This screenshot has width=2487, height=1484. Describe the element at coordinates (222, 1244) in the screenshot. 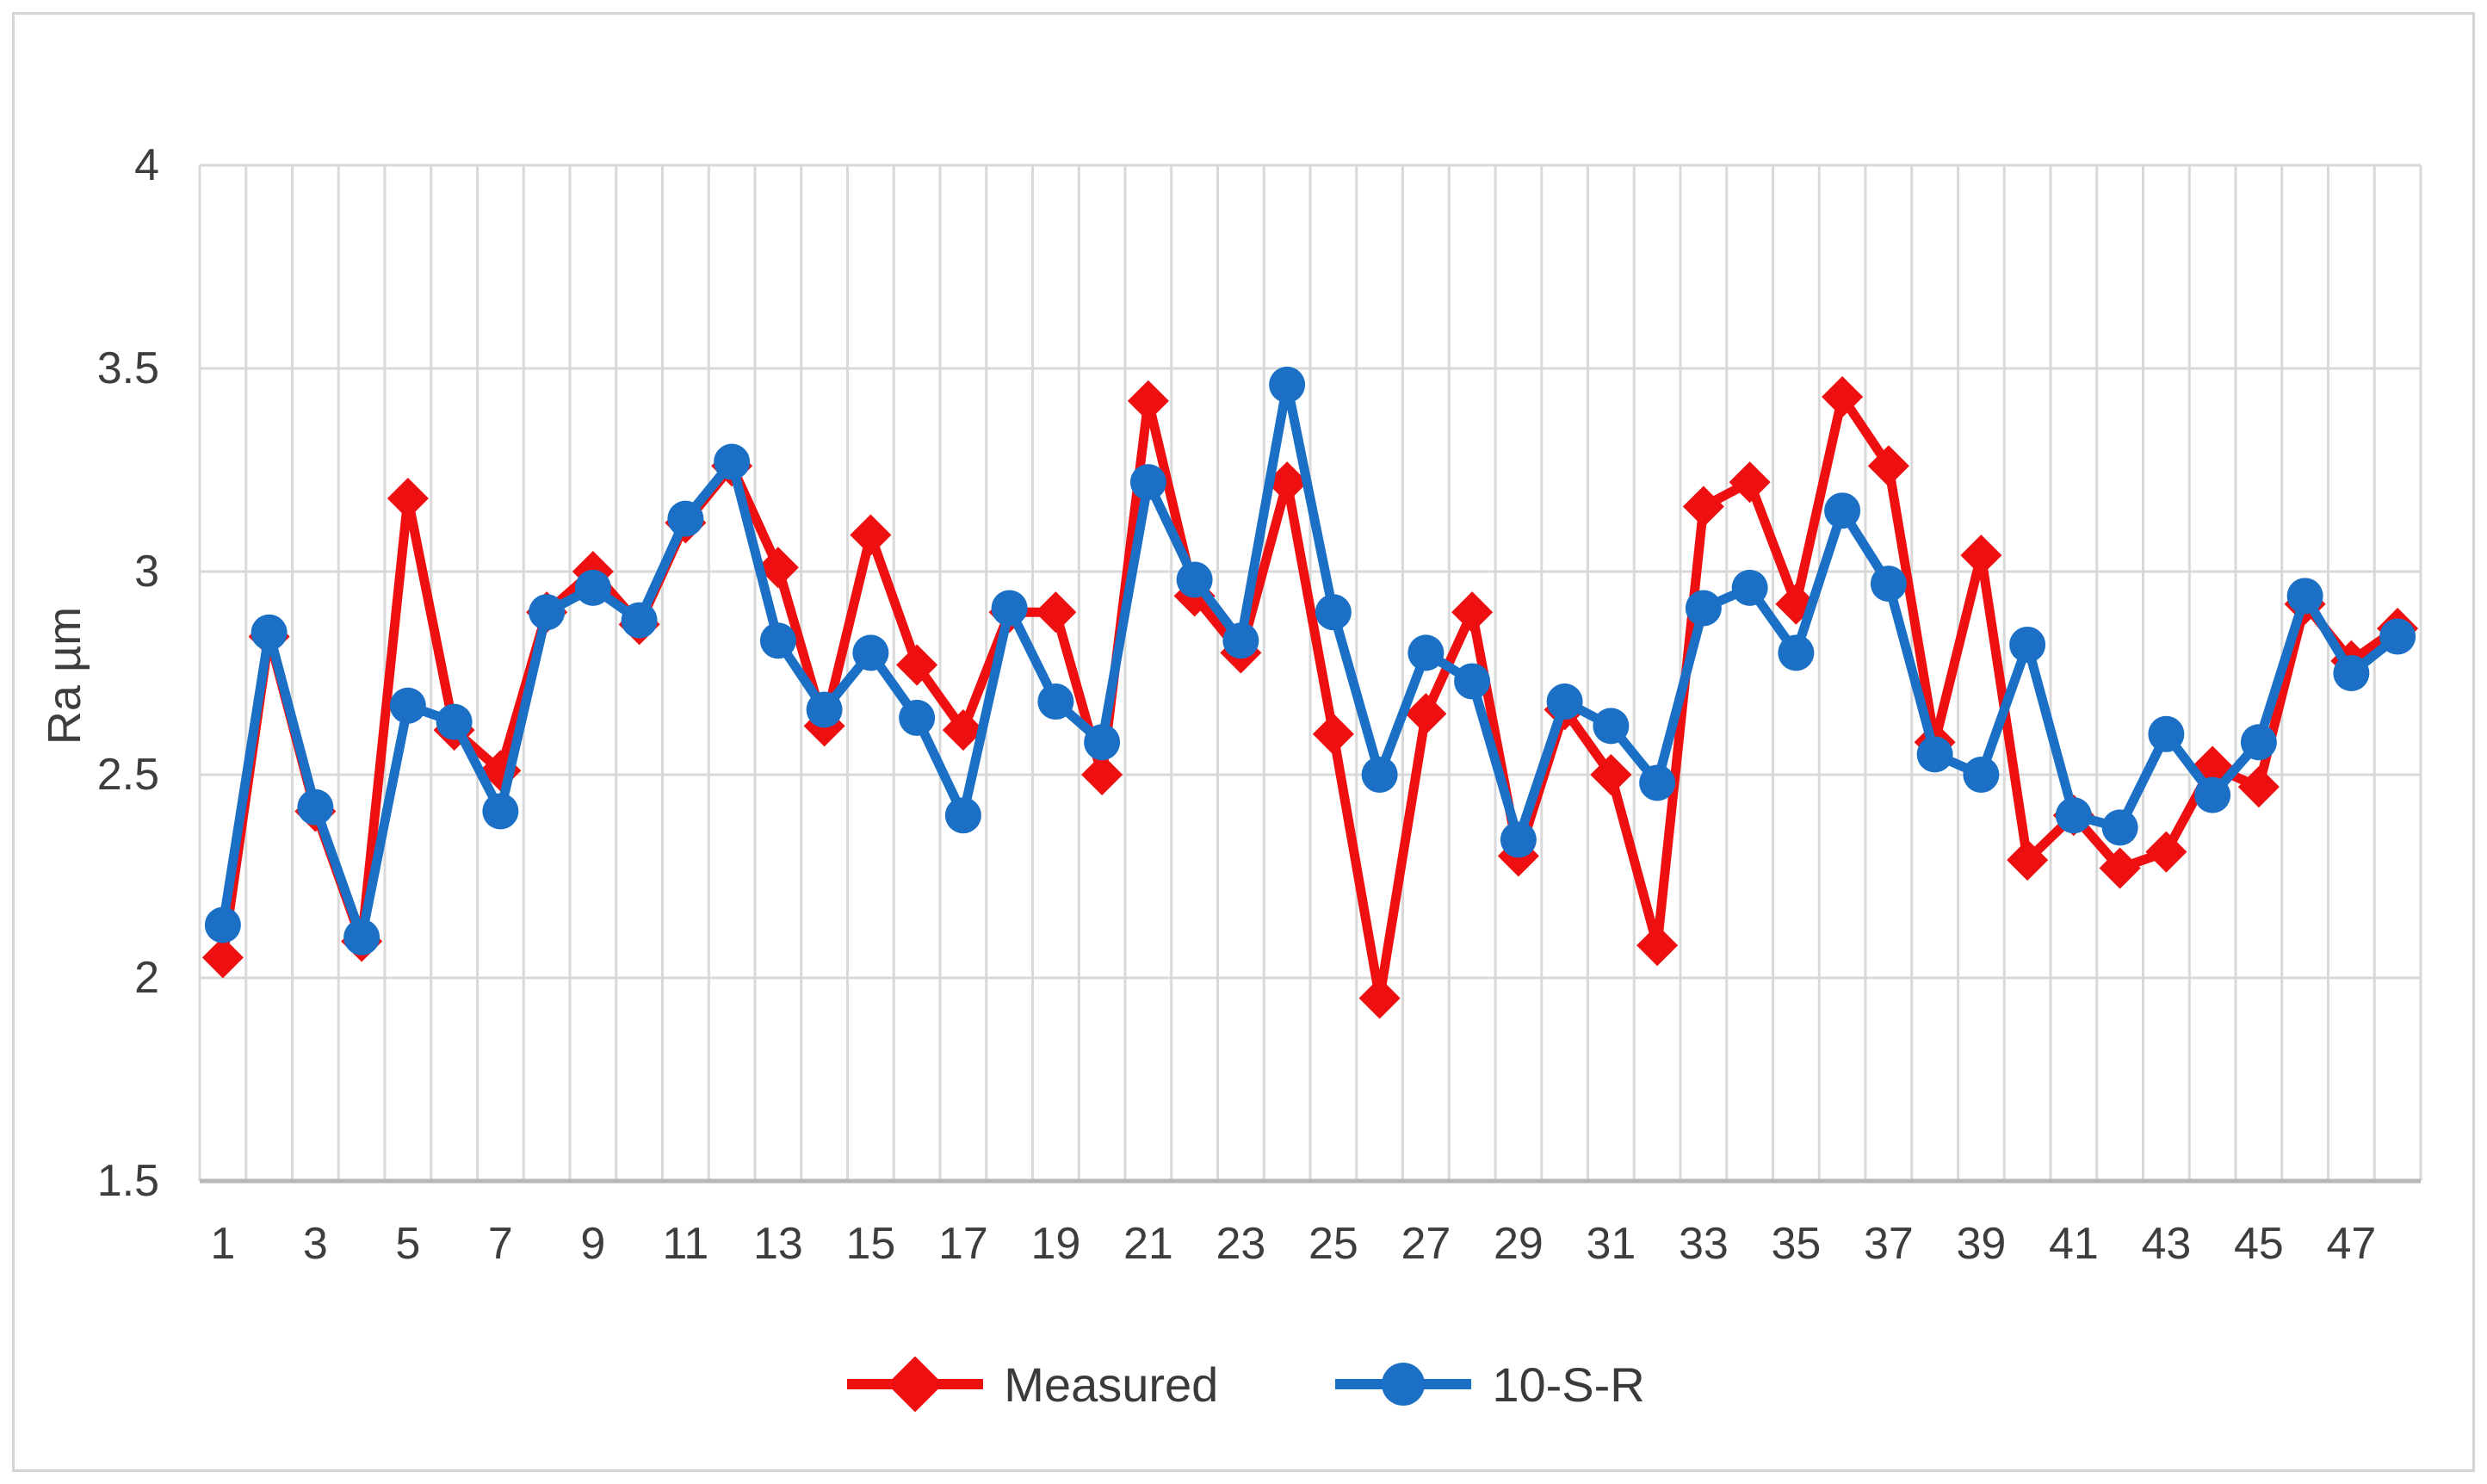

I see `x-tick-label: 1` at that location.